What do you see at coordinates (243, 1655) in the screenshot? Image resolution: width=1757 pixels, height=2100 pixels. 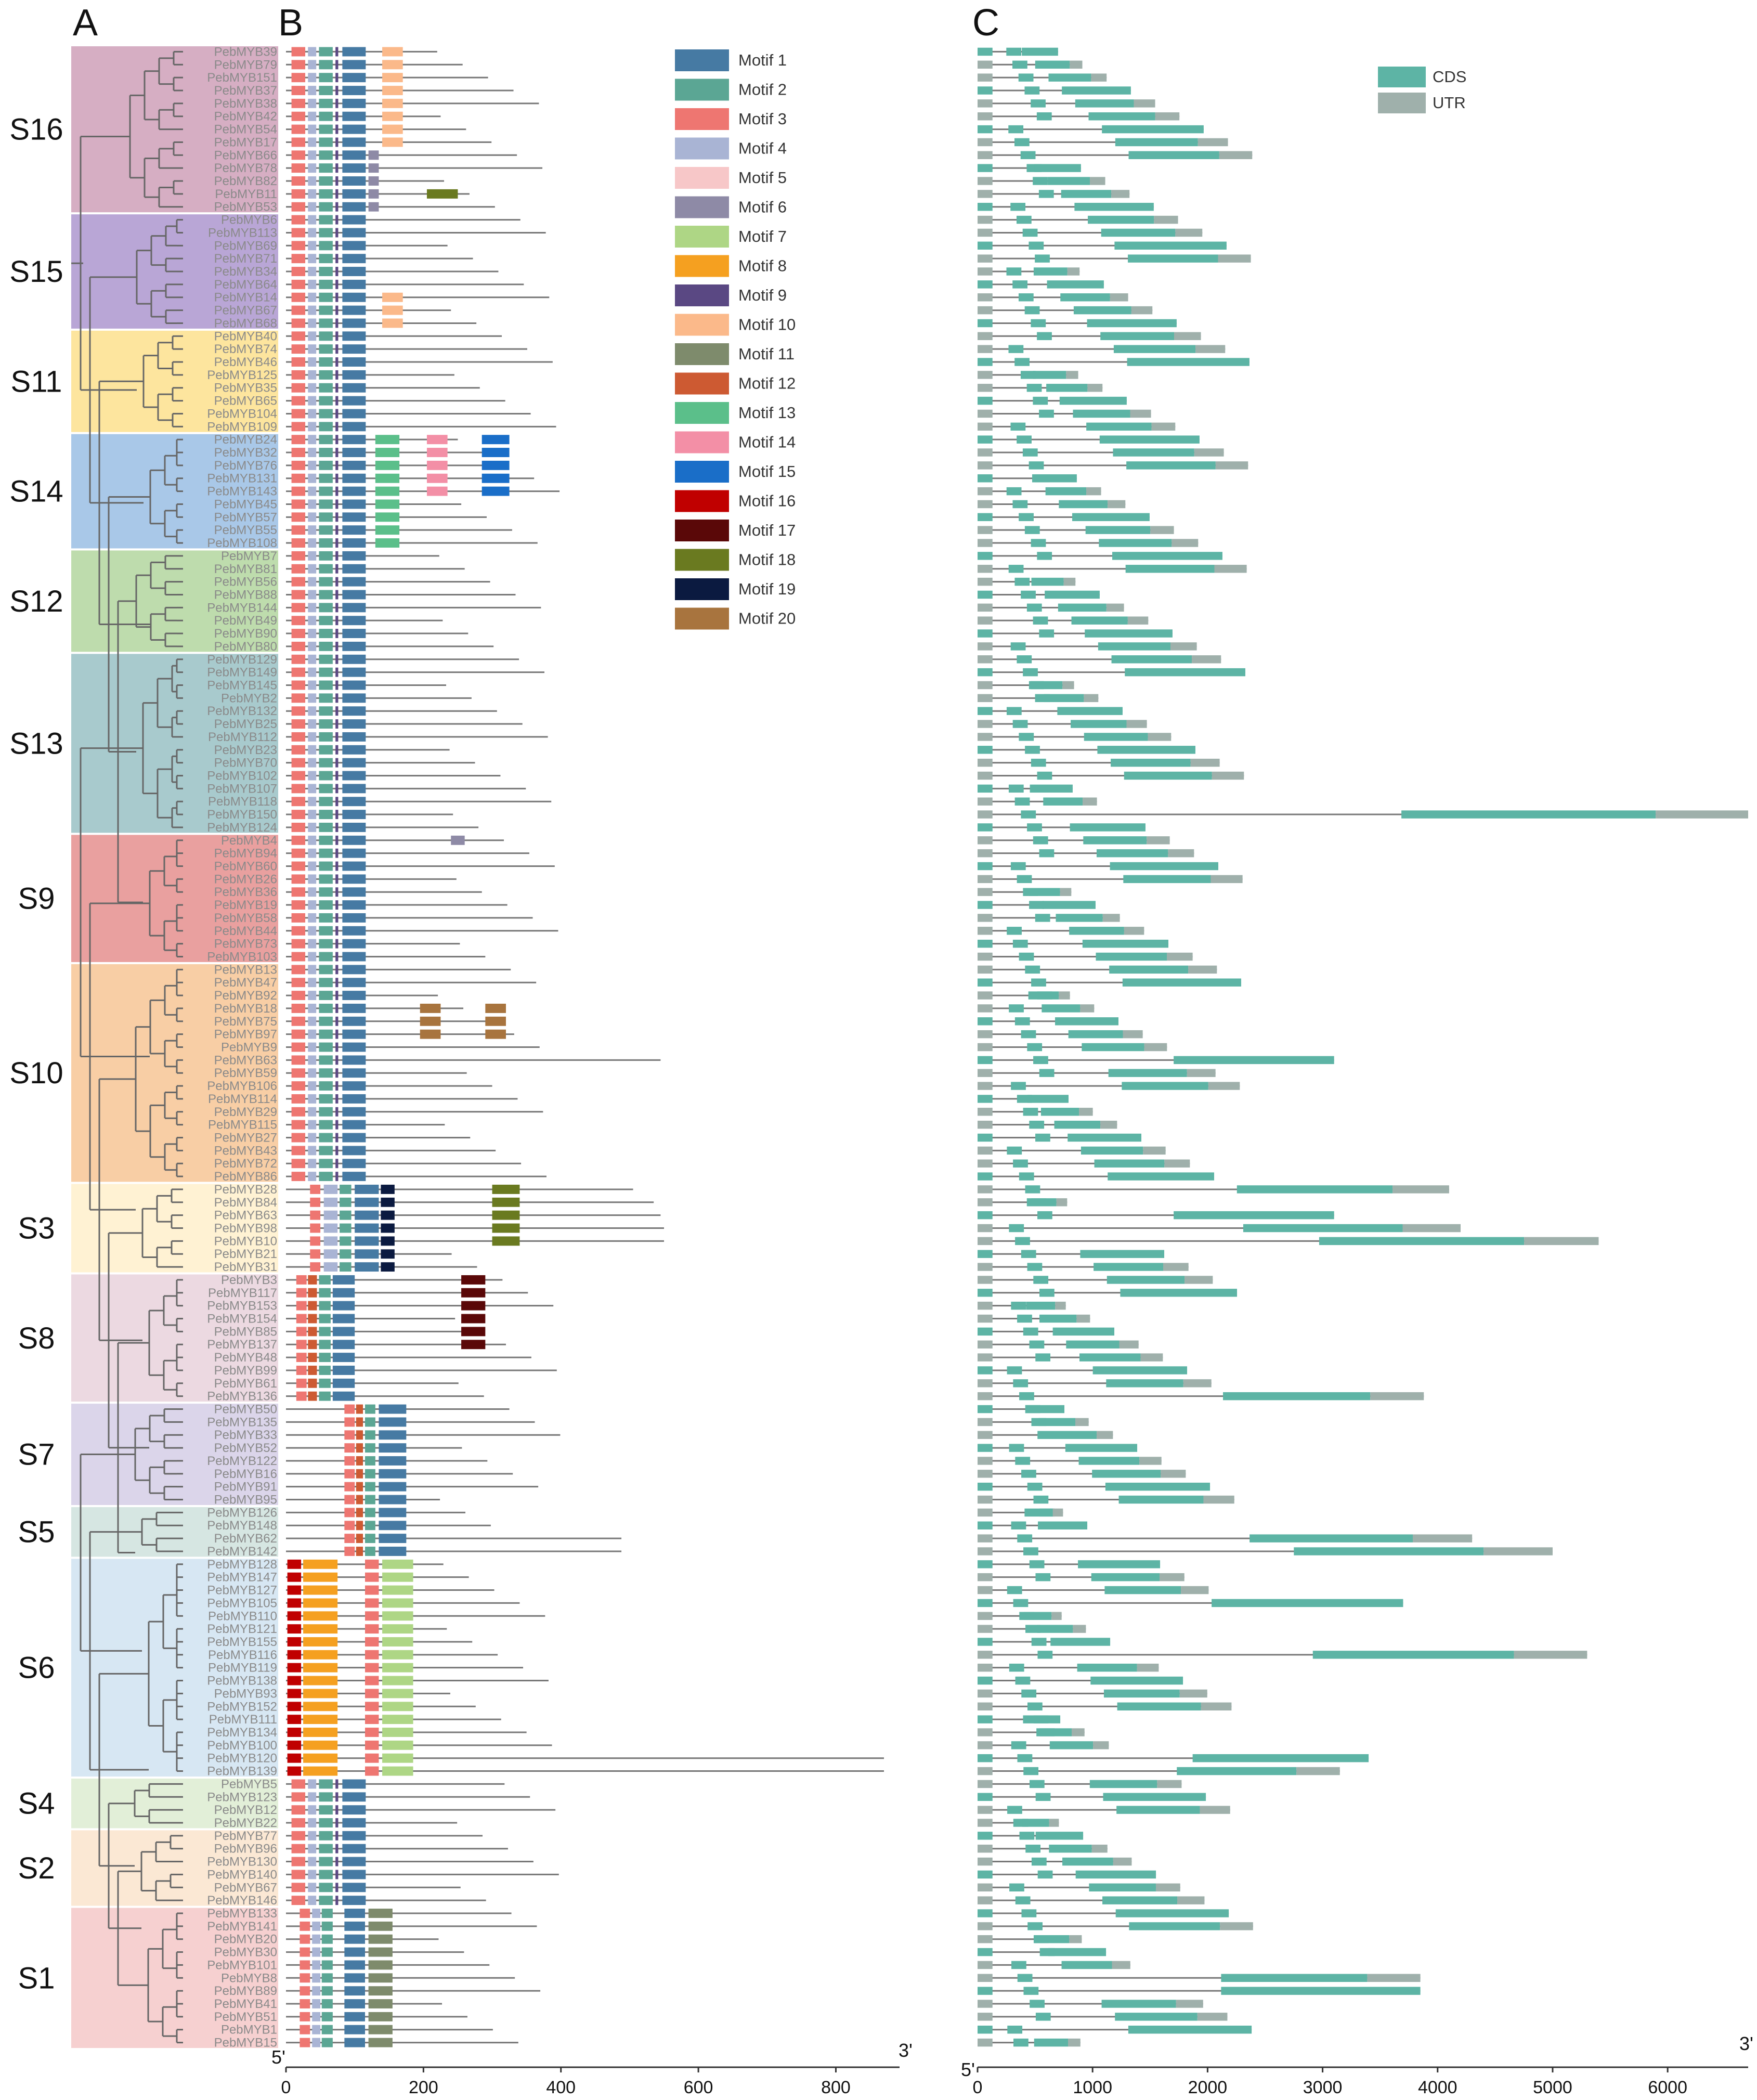 I see `gene-label: PebMYB116` at bounding box center [243, 1655].